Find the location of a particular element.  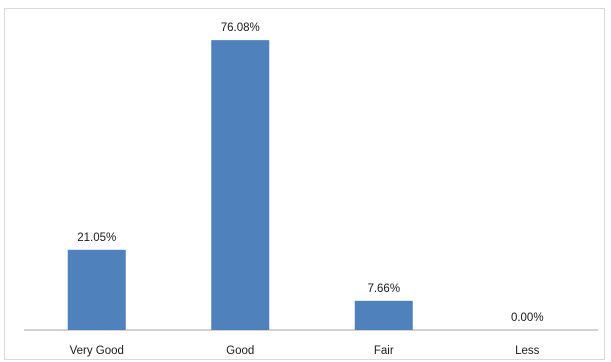

x-tick-label: Fair is located at coordinates (384, 351).